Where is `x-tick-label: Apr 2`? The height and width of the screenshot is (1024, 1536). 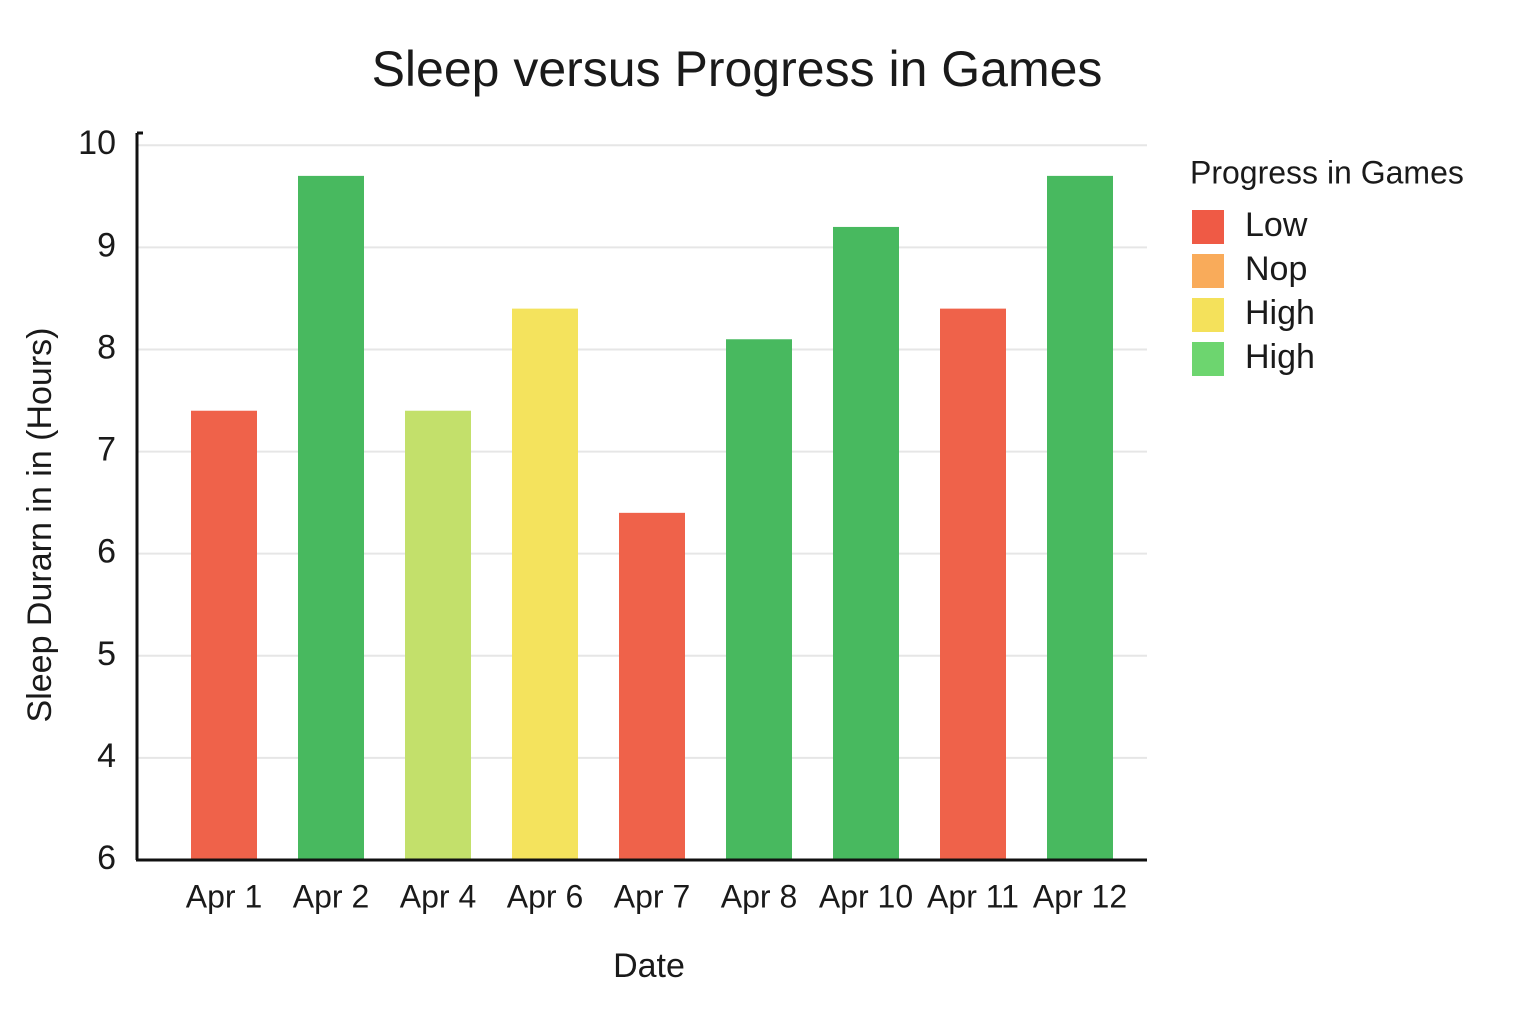
x-tick-label: Apr 2 is located at coordinates (331, 896).